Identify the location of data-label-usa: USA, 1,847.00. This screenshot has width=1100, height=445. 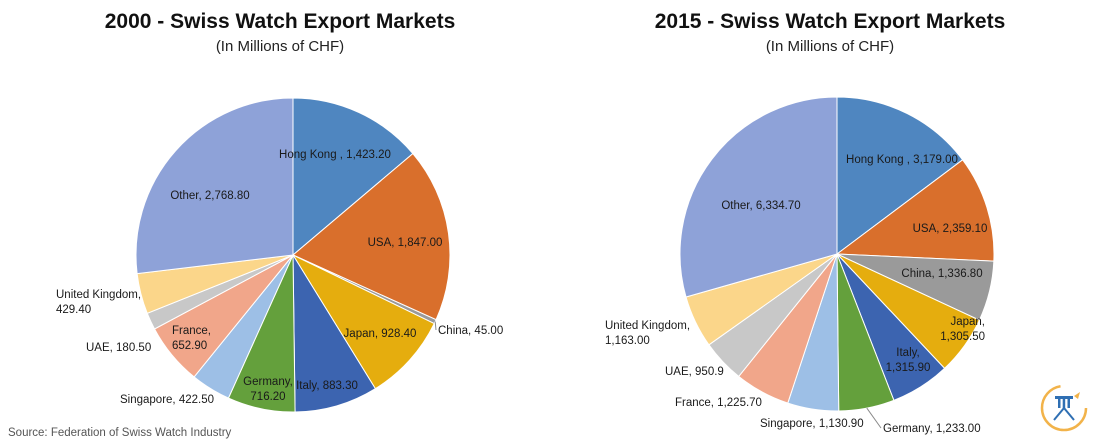
(405, 243).